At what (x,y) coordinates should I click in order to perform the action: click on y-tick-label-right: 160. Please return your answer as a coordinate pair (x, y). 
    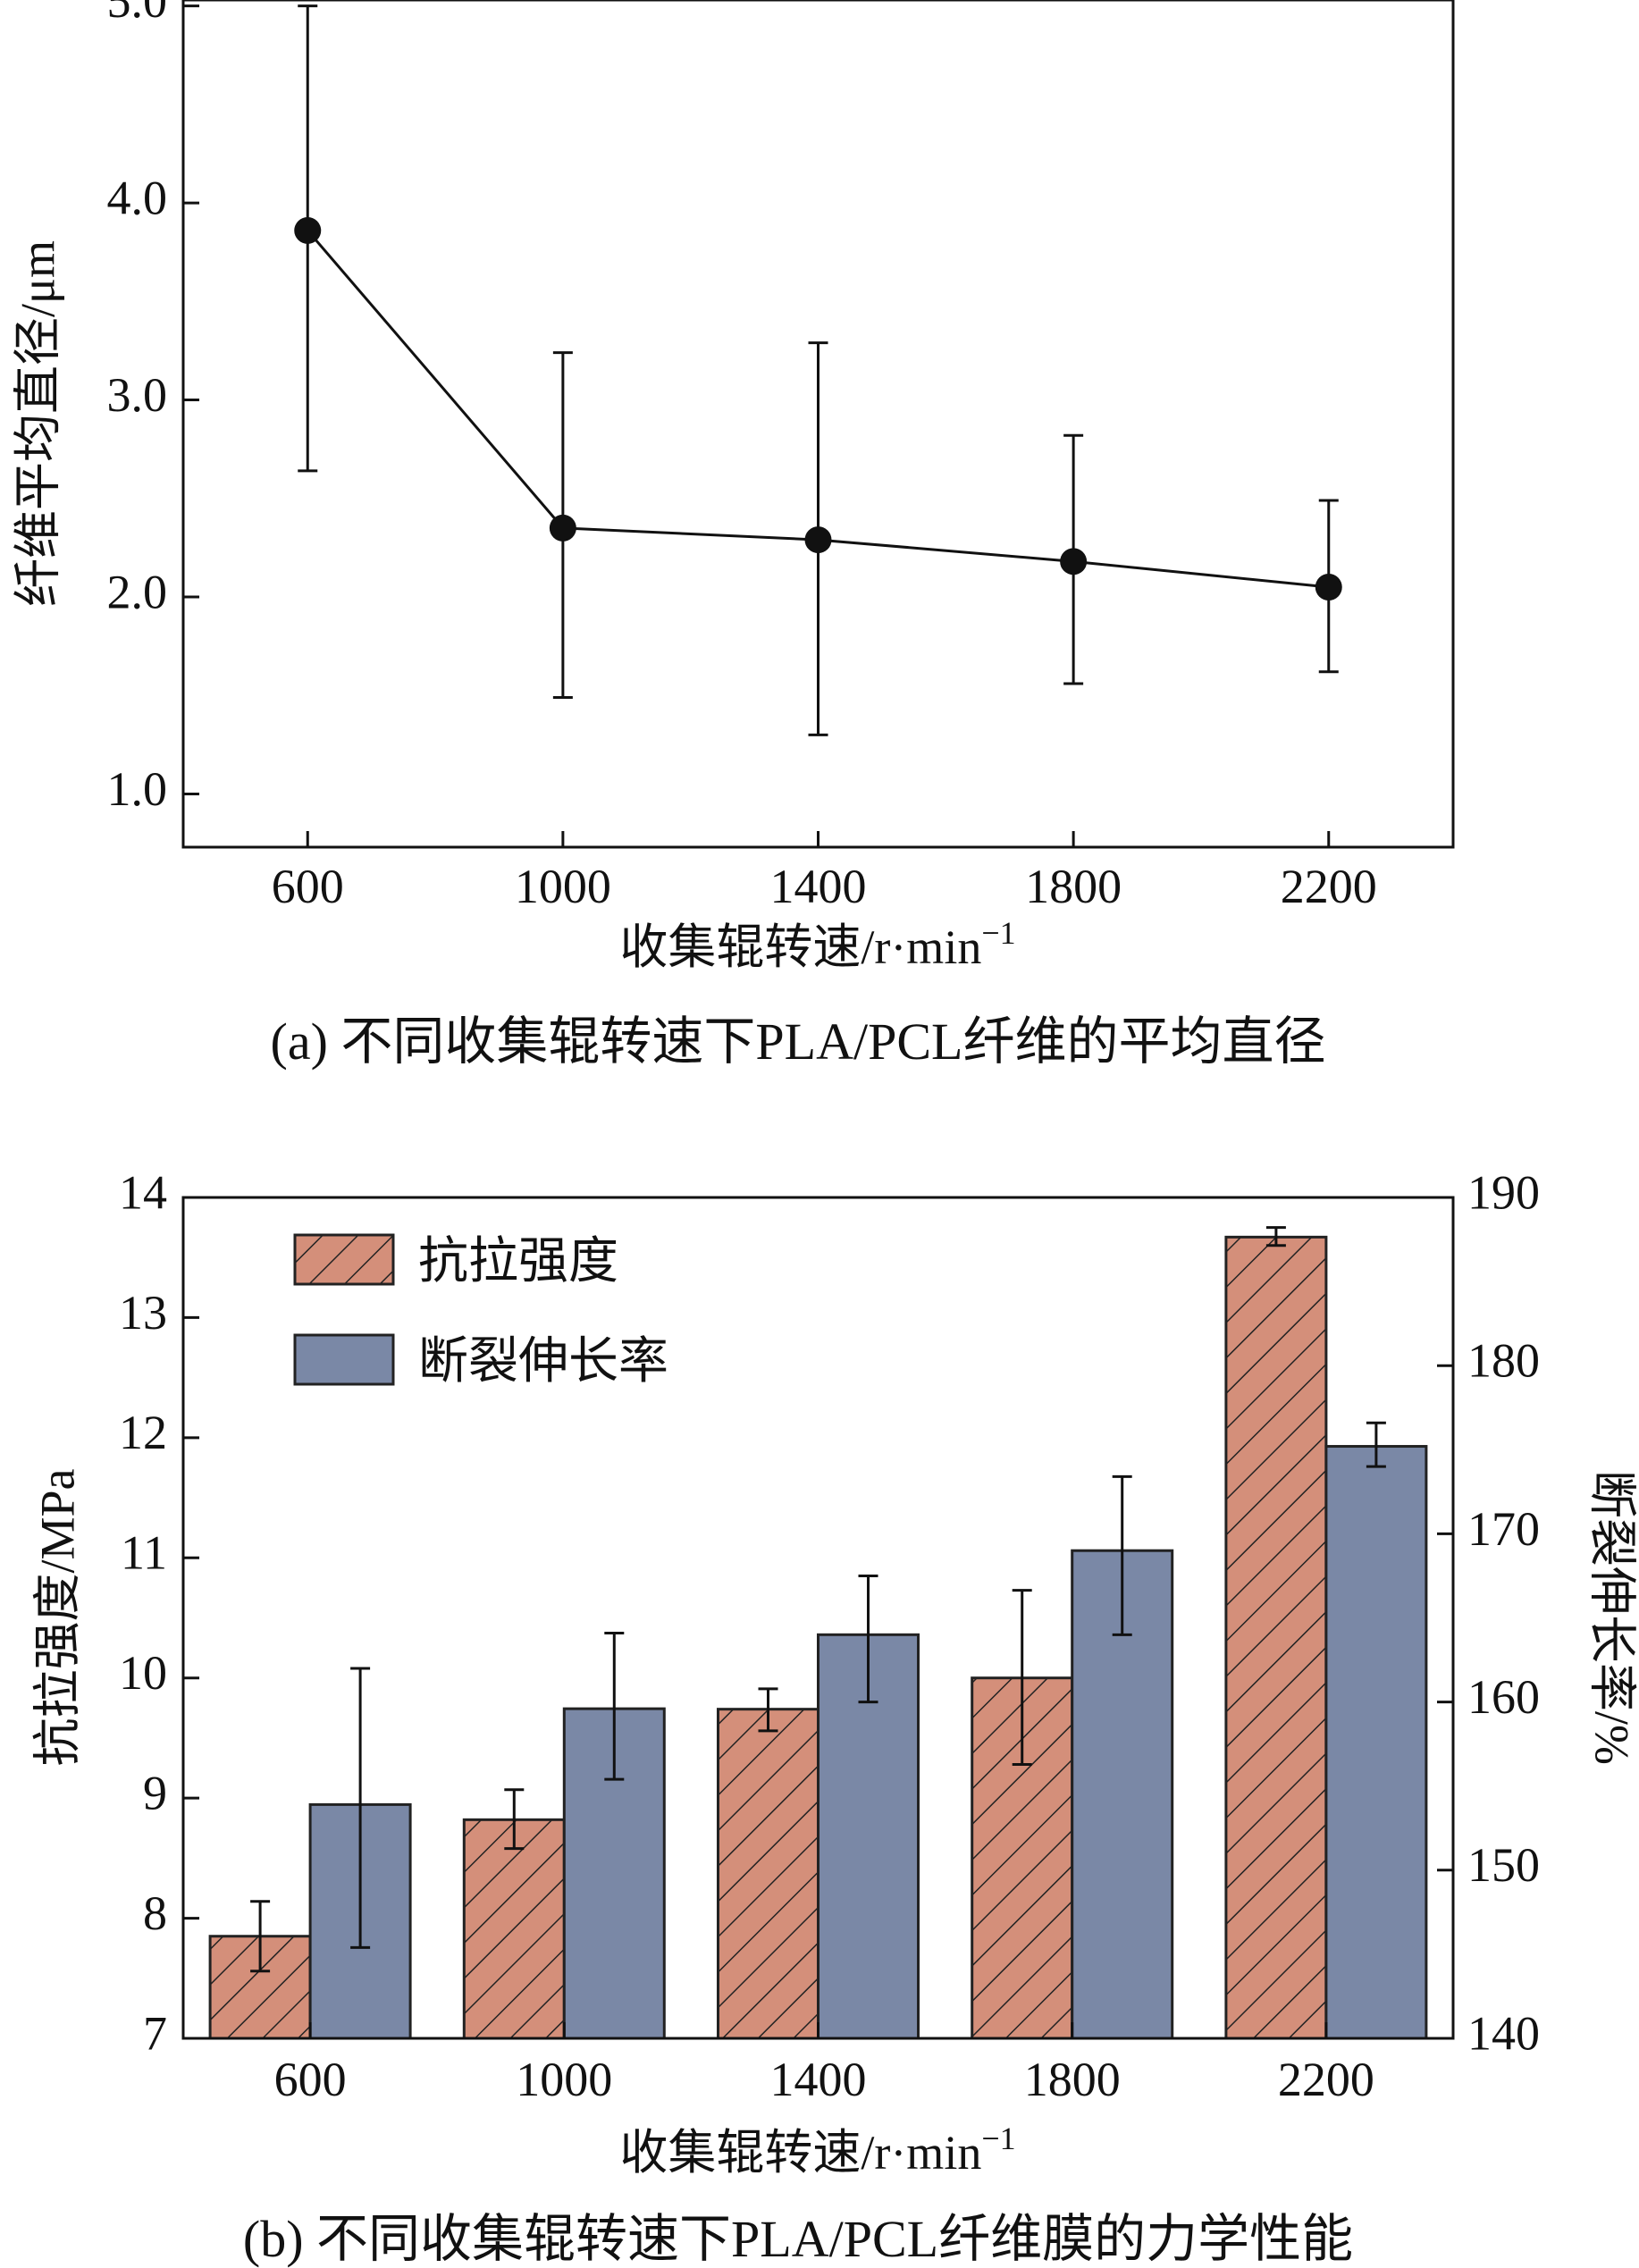
    Looking at the image, I should click on (1504, 1697).